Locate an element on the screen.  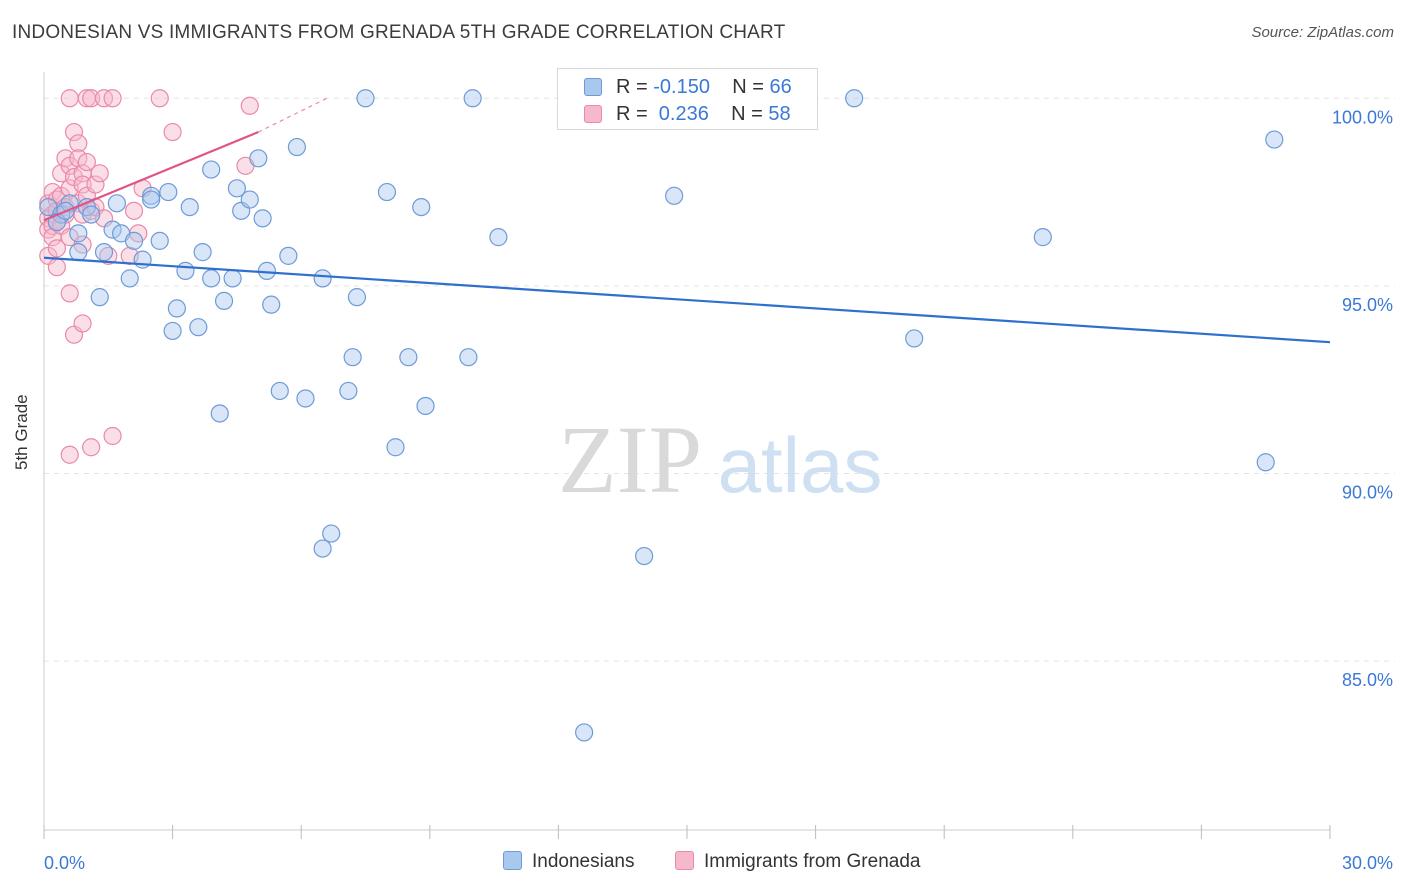
y-tick-label: 100.0% is located at coordinates (1362, 117).